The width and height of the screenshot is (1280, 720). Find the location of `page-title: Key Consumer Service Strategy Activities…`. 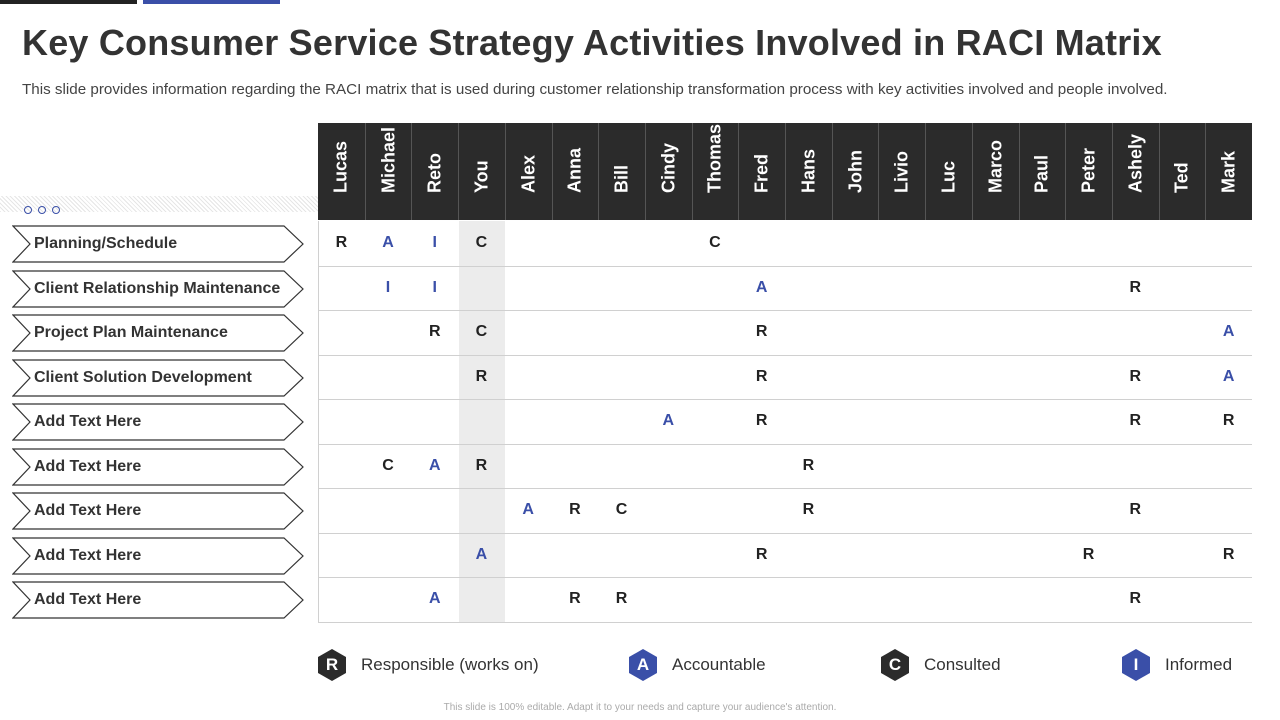

page-title: Key Consumer Service Strategy Activities… is located at coordinates (592, 42).